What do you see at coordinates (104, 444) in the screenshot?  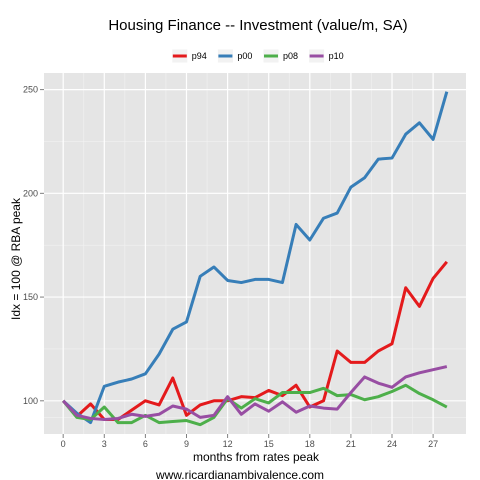 I see `x-tick-label: 3` at bounding box center [104, 444].